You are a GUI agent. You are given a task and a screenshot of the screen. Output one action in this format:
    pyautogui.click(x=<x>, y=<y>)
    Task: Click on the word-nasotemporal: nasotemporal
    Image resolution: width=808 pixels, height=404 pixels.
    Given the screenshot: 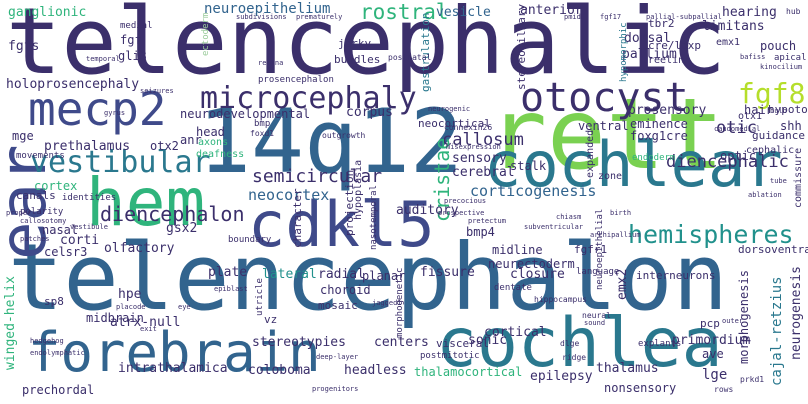 What is the action you would take?
    pyautogui.click(x=374, y=217)
    